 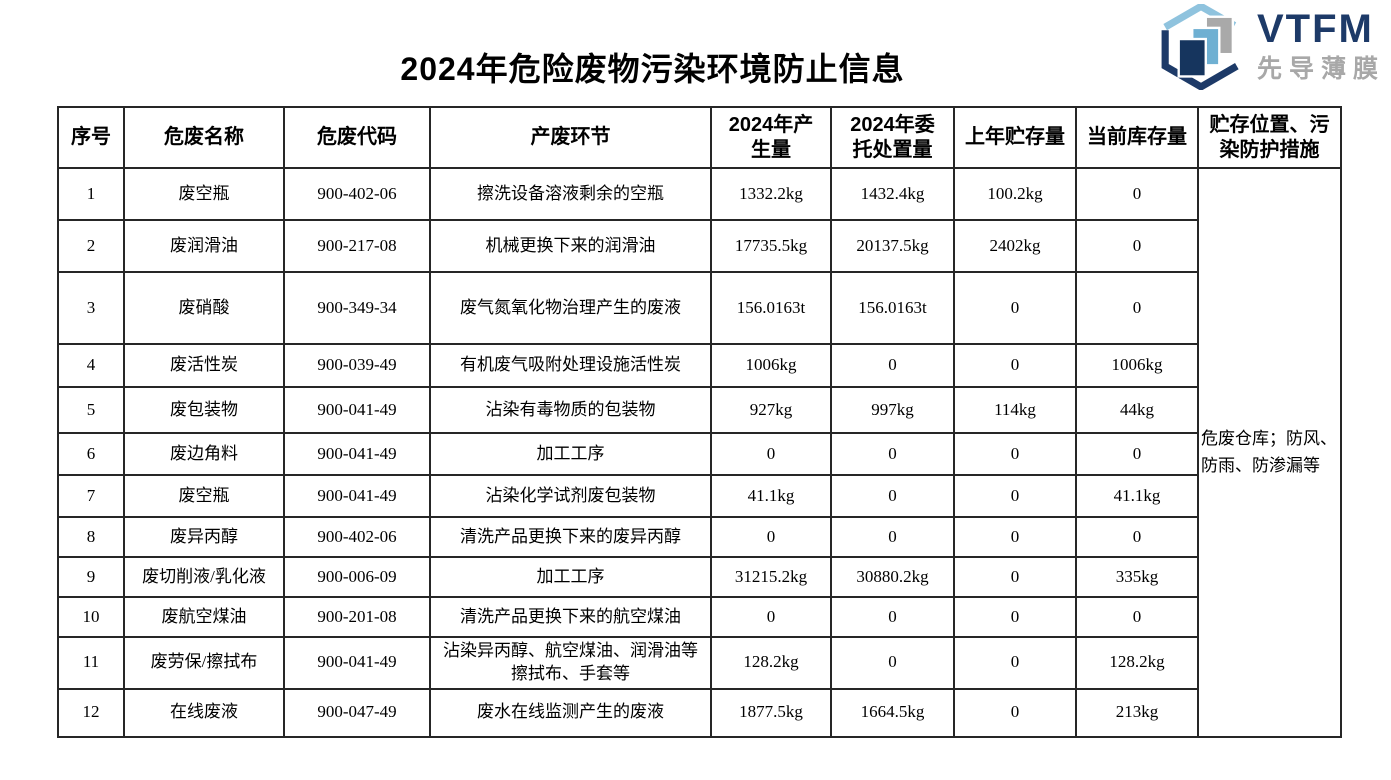 I want to click on waste-stage-cell: 沾染有毒物质的包装物, so click(x=570, y=410).